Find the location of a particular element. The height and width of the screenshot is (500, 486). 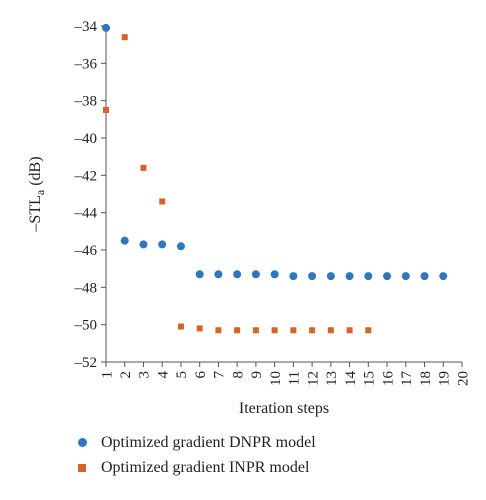

x-tick-label: 2 is located at coordinates (126, 375).